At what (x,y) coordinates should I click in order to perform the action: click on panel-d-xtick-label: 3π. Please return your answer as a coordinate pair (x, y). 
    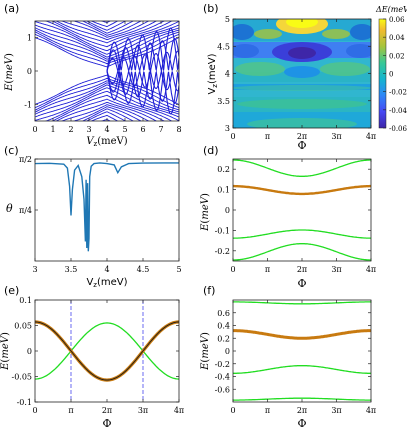
    Looking at the image, I should click on (336, 269).